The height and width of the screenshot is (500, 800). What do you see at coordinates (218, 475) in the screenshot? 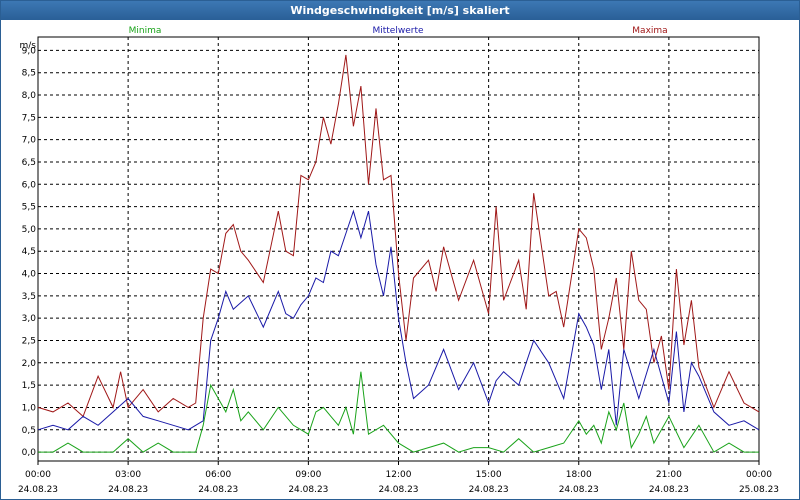
I see `x-tick-time: 06:00` at bounding box center [218, 475].